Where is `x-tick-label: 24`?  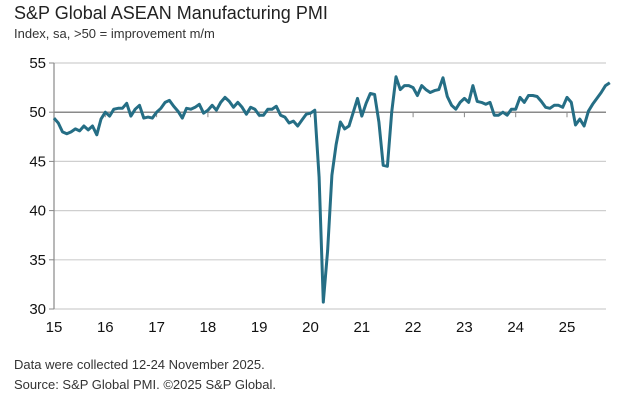
x-tick-label: 24 is located at coordinates (515, 327).